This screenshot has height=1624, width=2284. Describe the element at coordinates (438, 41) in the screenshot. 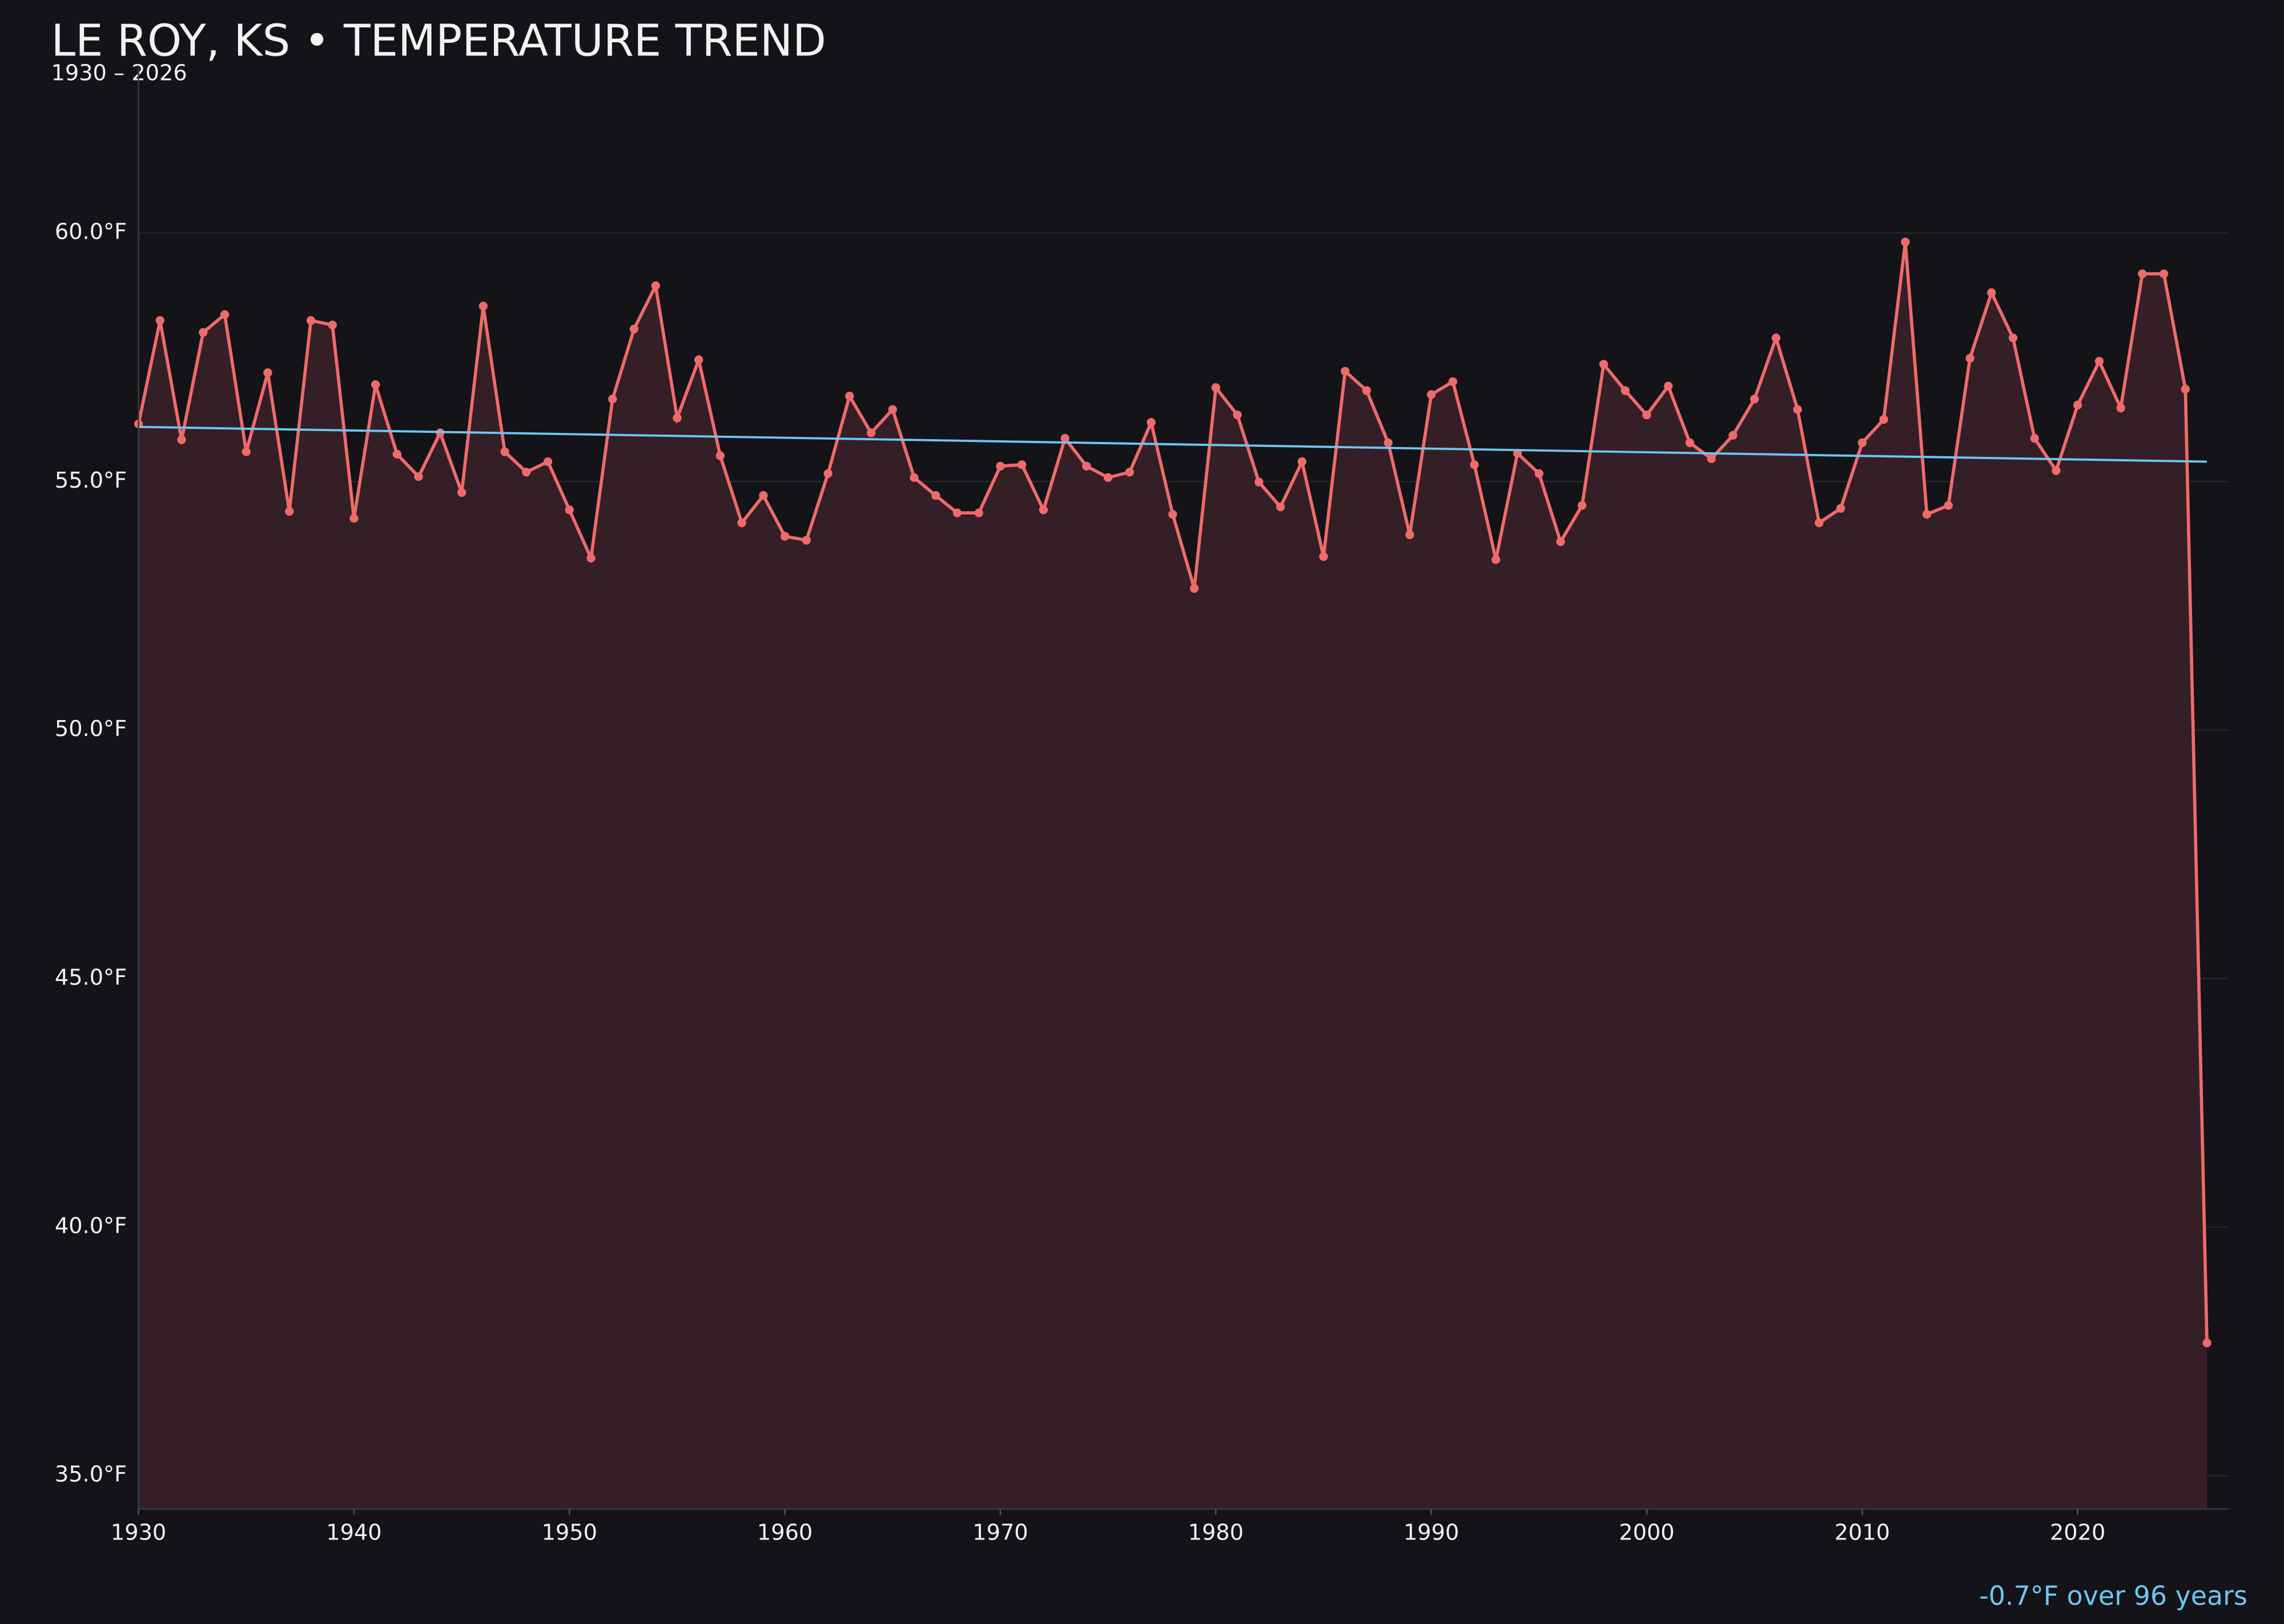

I see `chart-title: LE ROY, KS • TEMPERATURE TREND` at that location.